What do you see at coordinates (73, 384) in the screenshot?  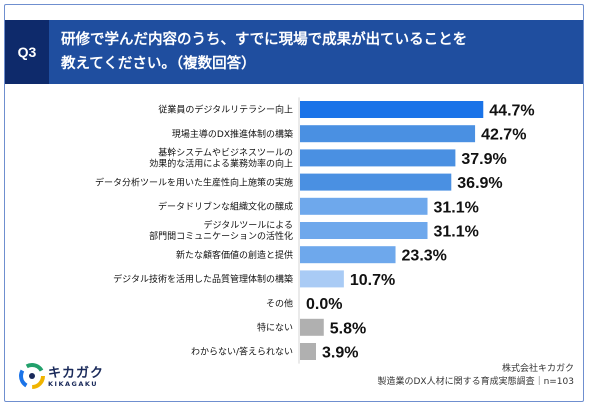 I see `logo-subtitle: KIKAGAKU` at bounding box center [73, 384].